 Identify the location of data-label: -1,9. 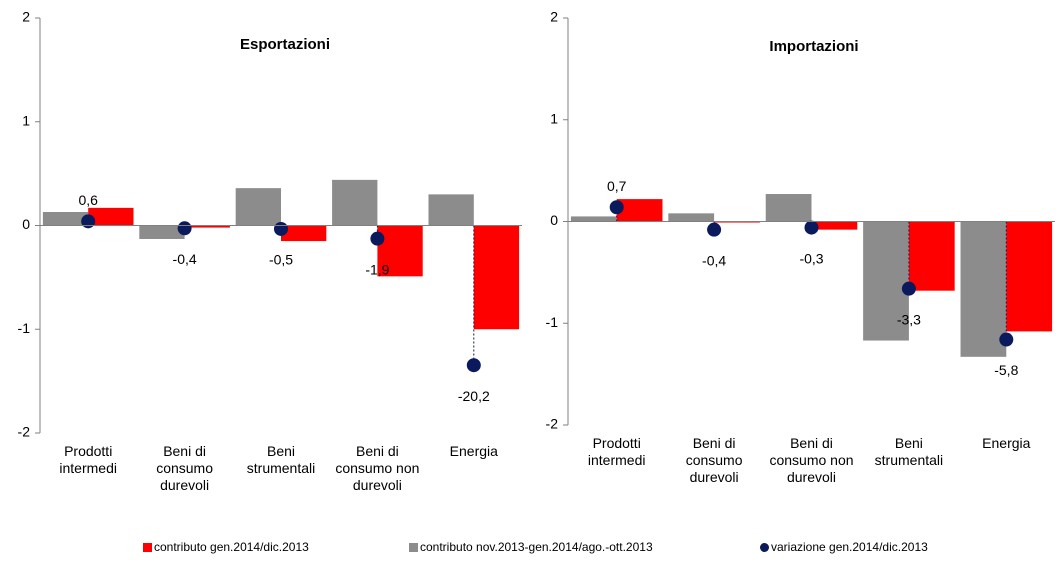
(377, 269).